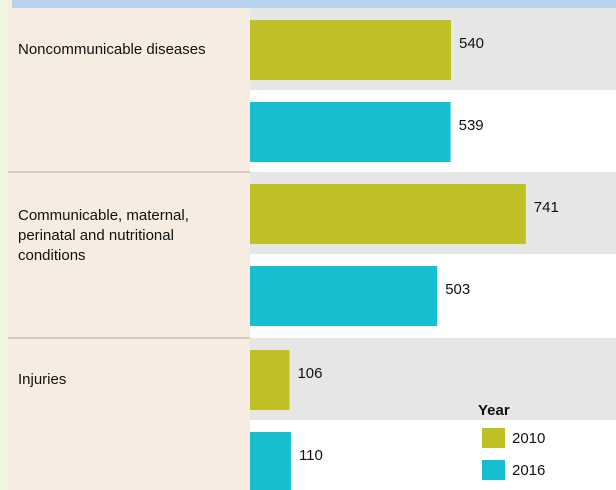 This screenshot has height=490, width=616. I want to click on category-label: Injuries, so click(42, 379).